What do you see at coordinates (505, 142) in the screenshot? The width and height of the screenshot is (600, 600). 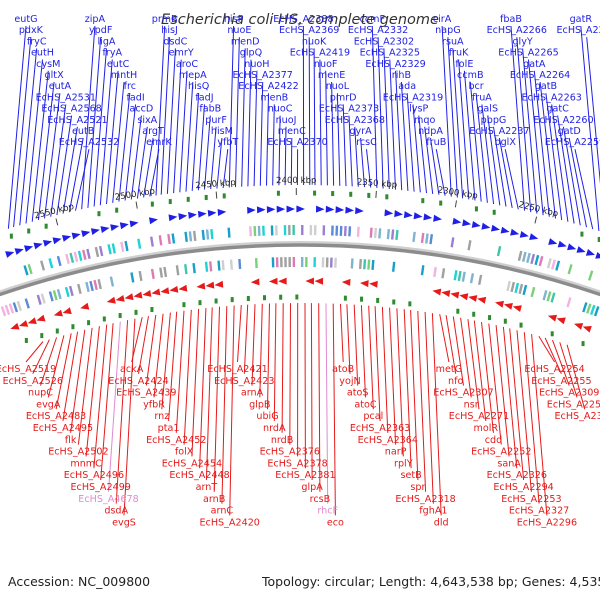 I see `gene-label-bglx: bglX` at bounding box center [505, 142].